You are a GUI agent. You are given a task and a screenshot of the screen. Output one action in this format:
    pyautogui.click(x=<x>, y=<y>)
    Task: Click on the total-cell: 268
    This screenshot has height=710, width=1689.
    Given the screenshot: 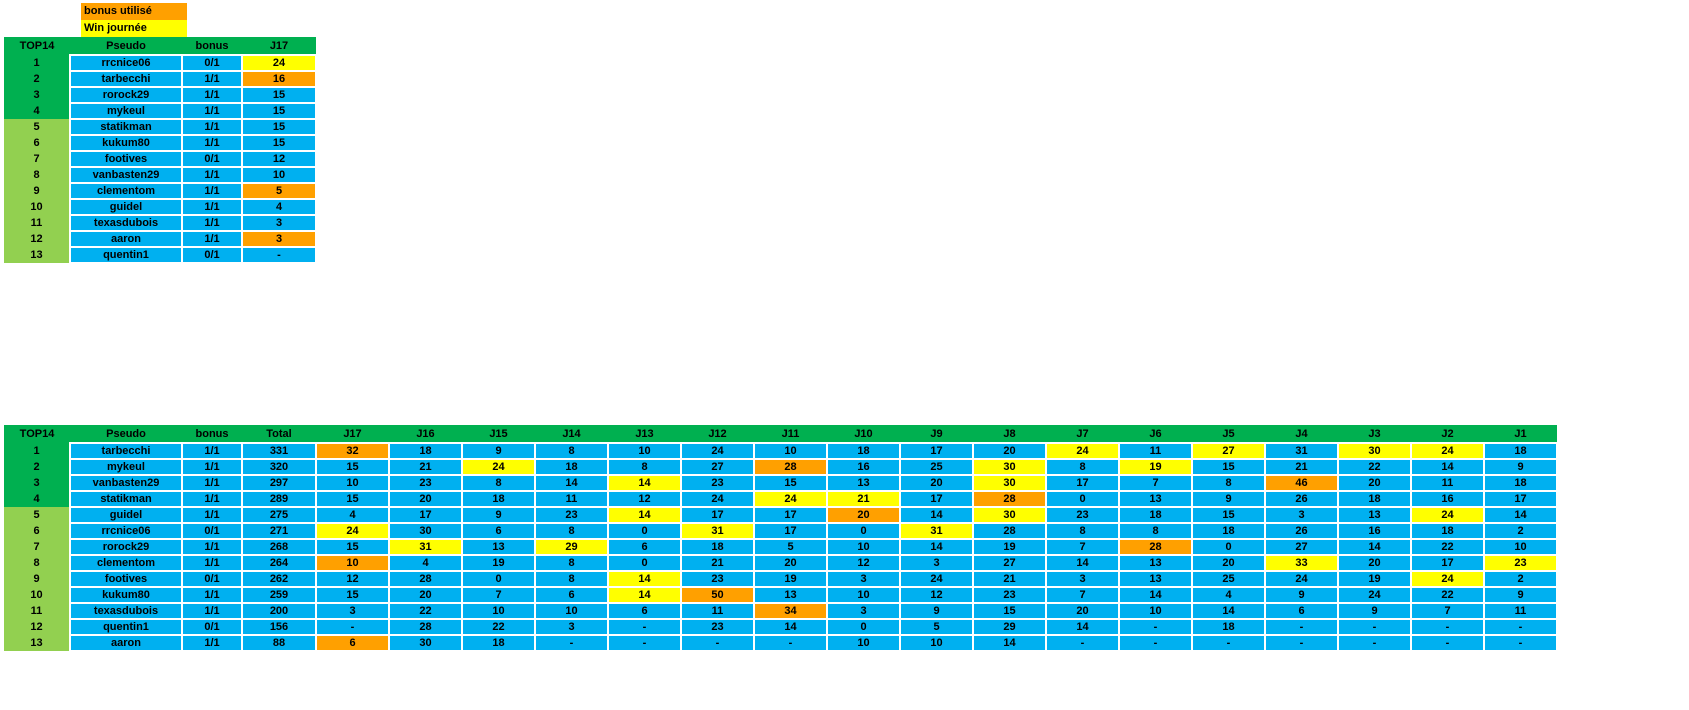 What is the action you would take?
    pyautogui.click(x=279, y=547)
    